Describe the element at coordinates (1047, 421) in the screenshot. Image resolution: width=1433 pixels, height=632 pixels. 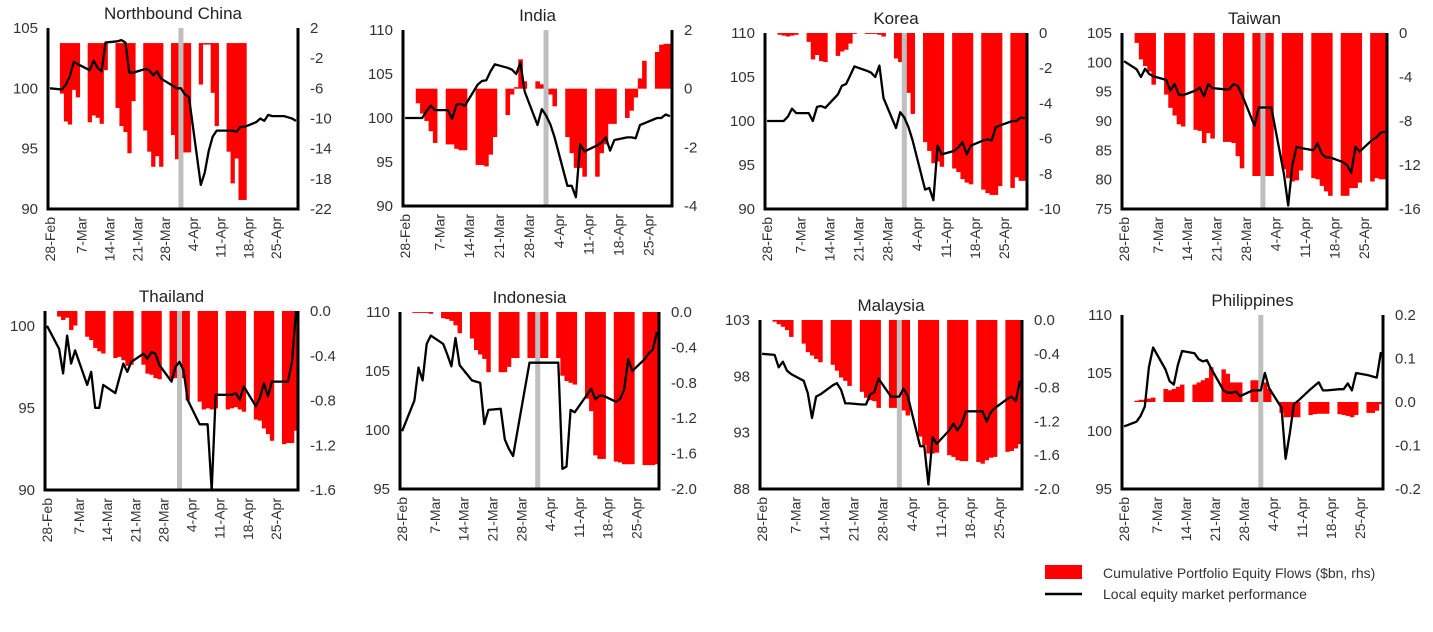
I see `right-tick-label: -1.2` at that location.